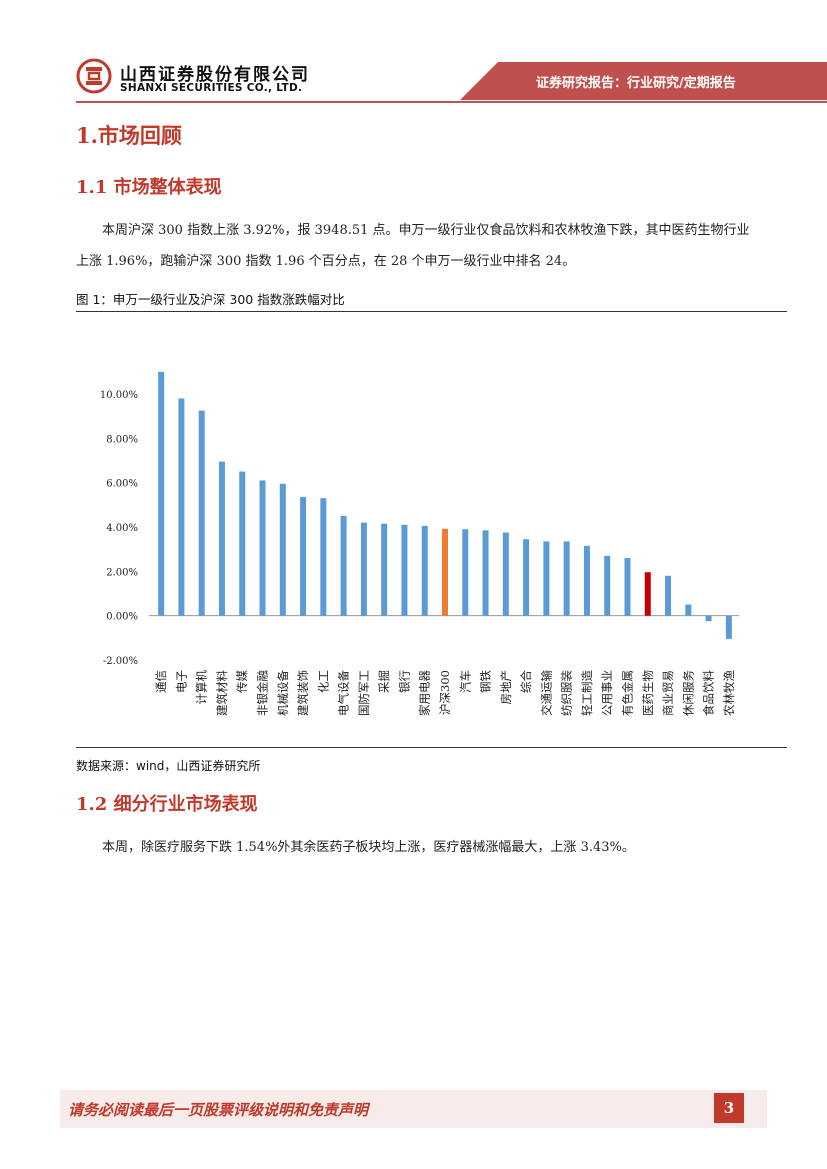  I want to click on footer-bar, so click(413, 1109).